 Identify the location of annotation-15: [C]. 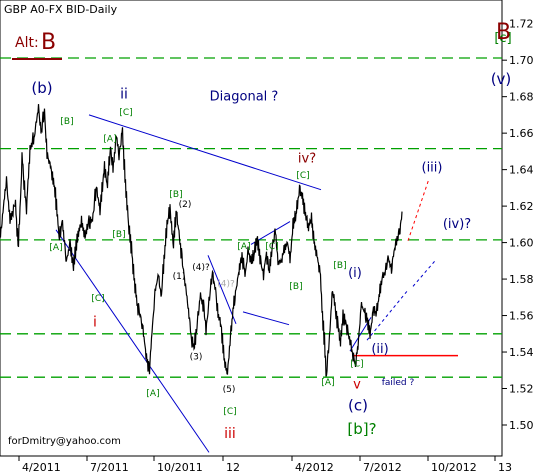
(271, 247).